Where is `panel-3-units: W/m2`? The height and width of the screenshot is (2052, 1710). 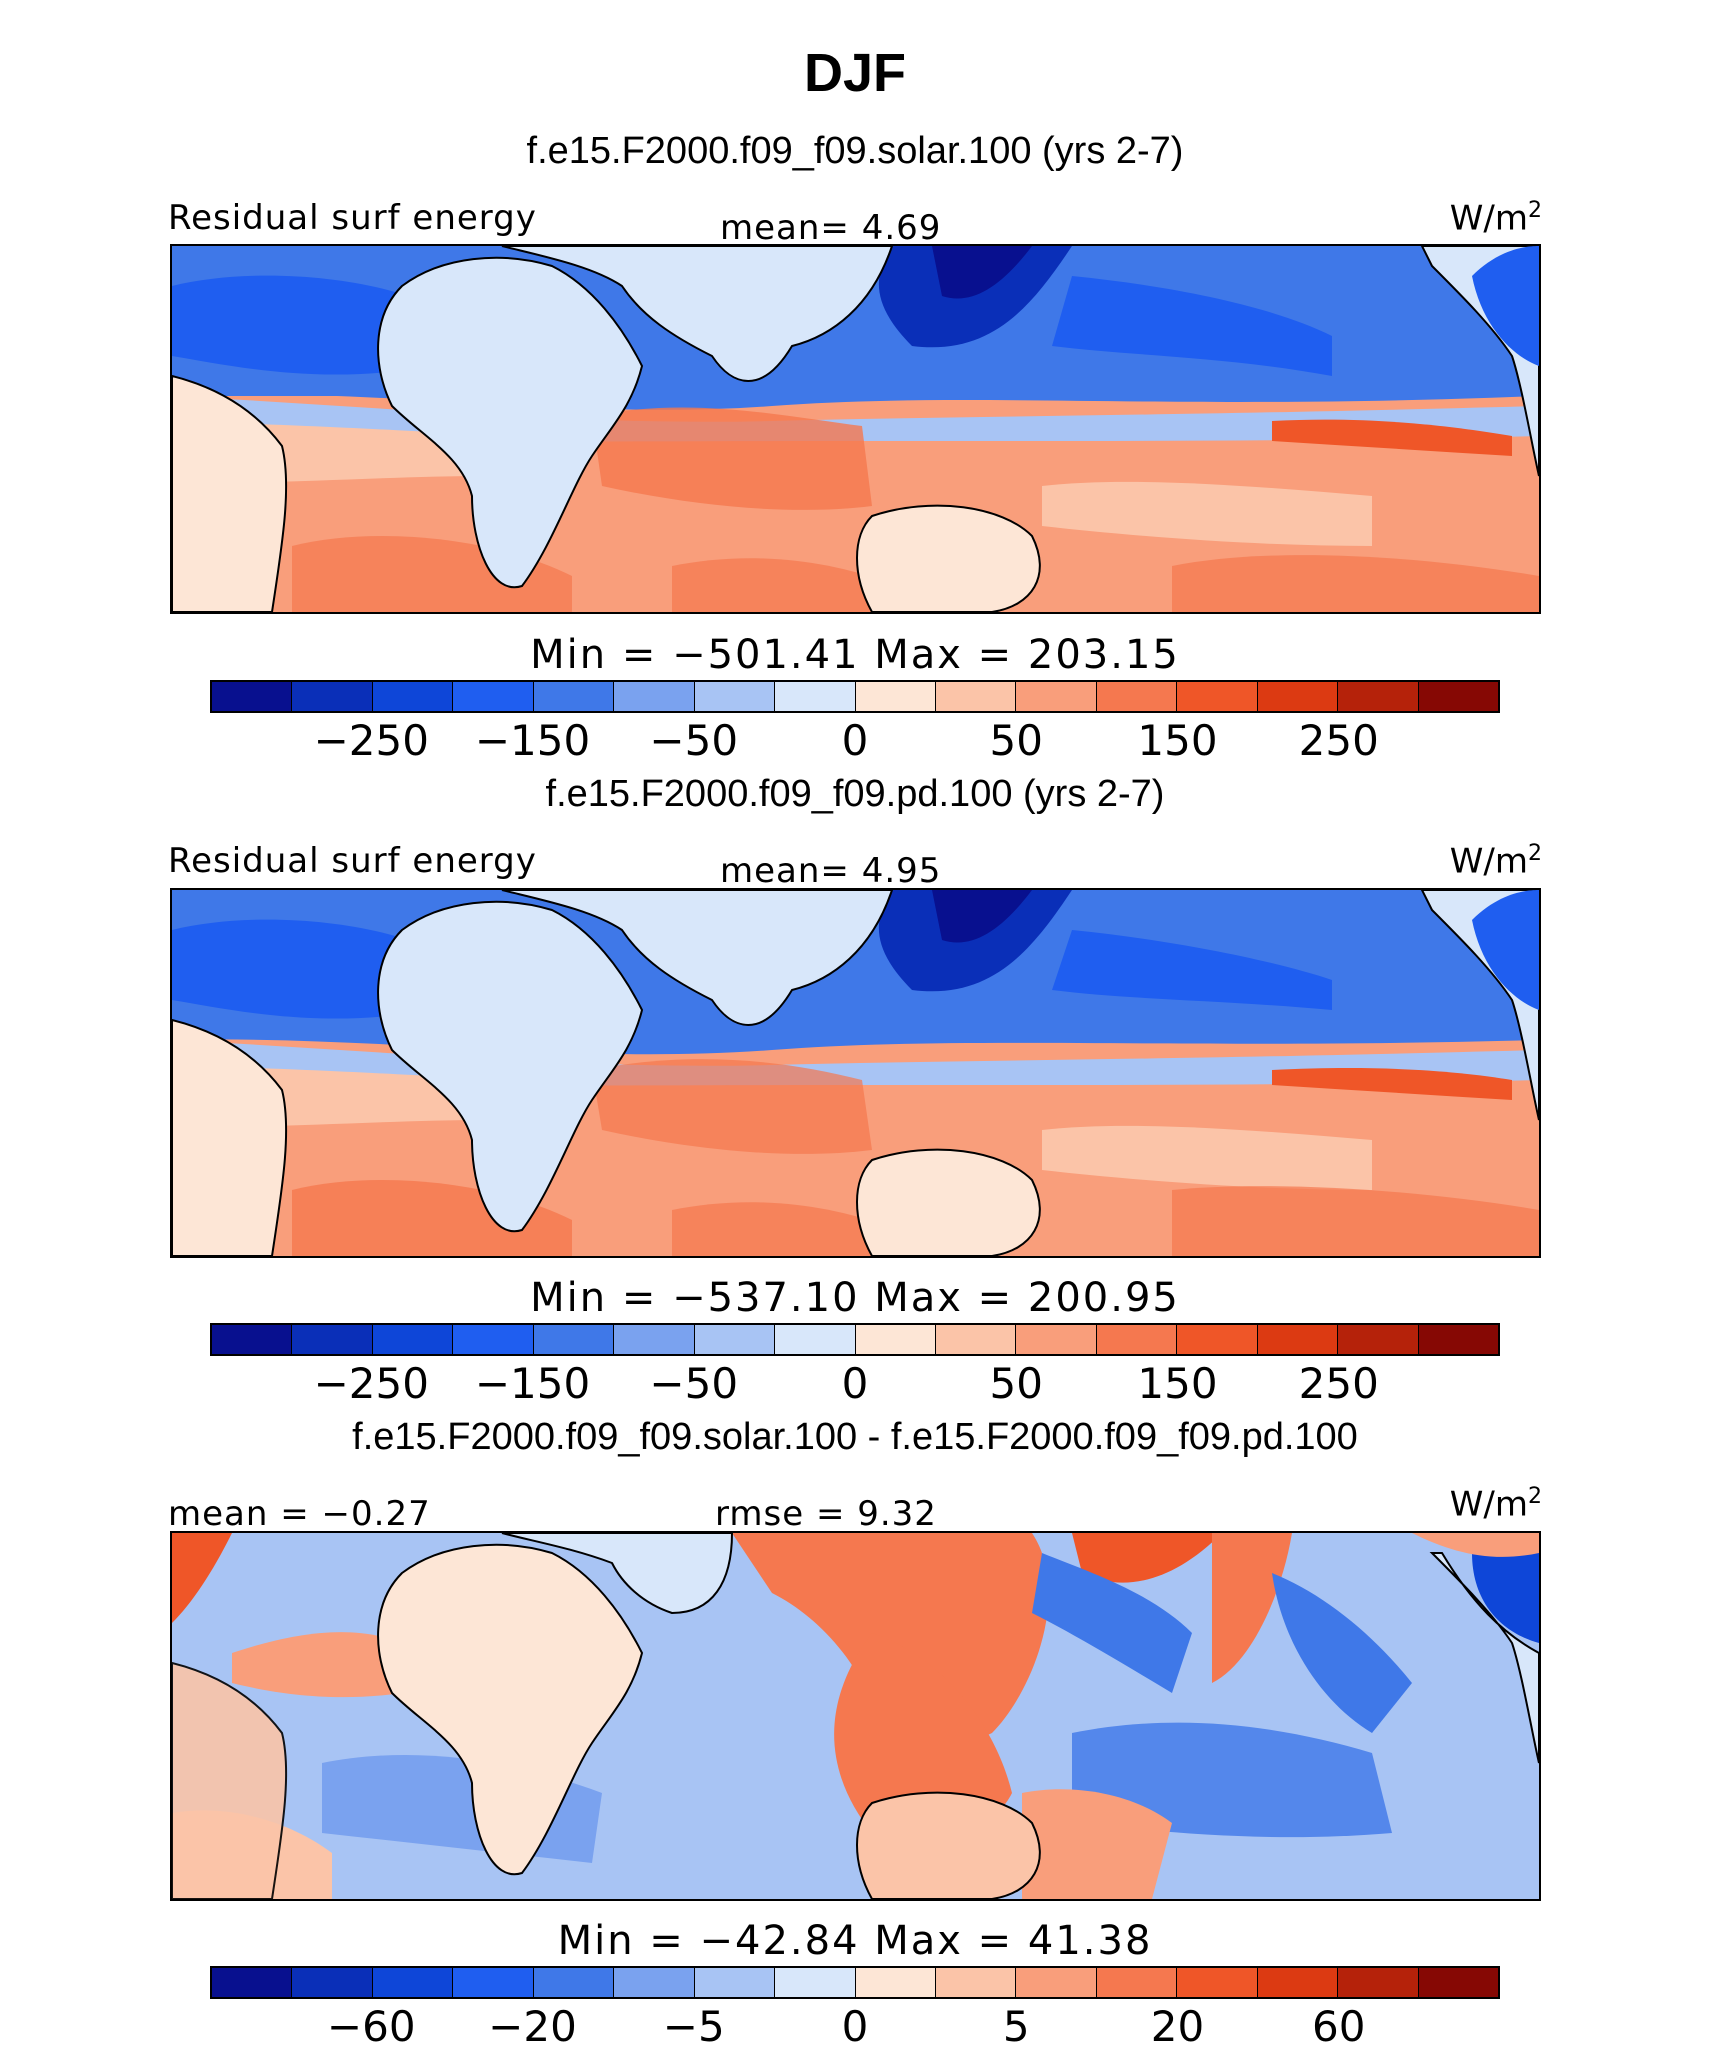
panel-3-units: W/m2 is located at coordinates (1495, 1504).